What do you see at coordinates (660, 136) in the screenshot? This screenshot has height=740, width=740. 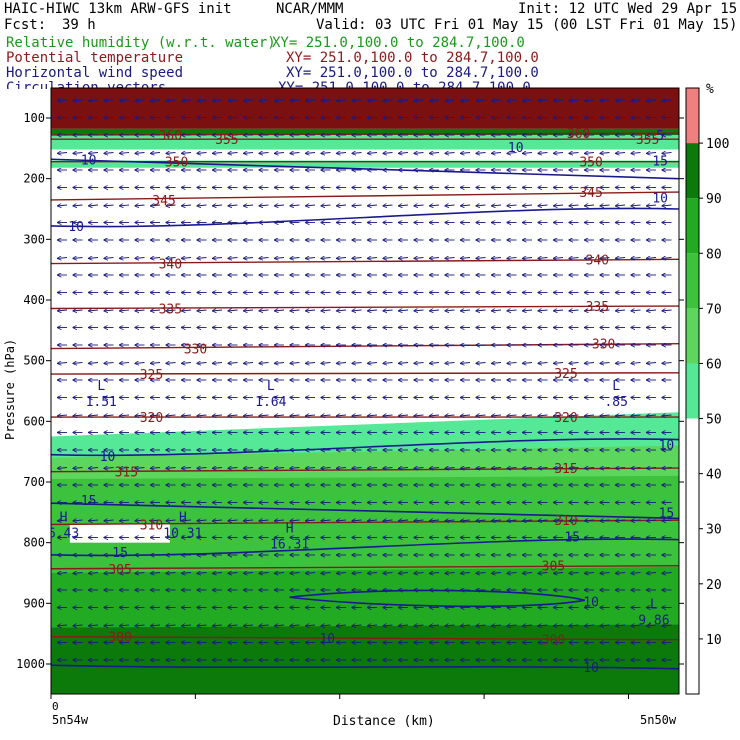 I see `wind-label: 5` at bounding box center [660, 136].